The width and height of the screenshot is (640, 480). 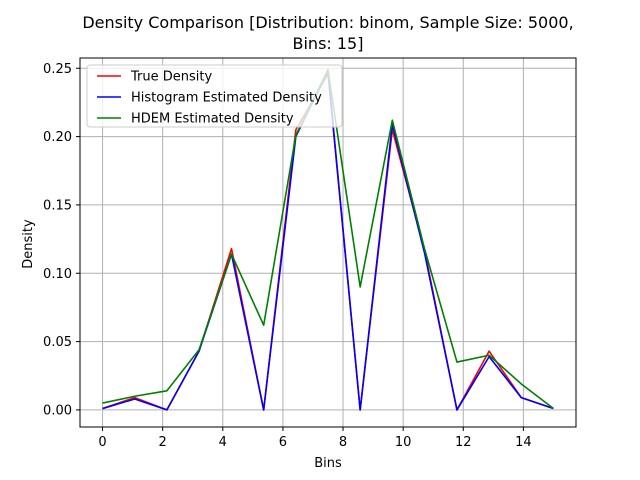 What do you see at coordinates (283, 442) in the screenshot?
I see `x-tick-label: 6` at bounding box center [283, 442].